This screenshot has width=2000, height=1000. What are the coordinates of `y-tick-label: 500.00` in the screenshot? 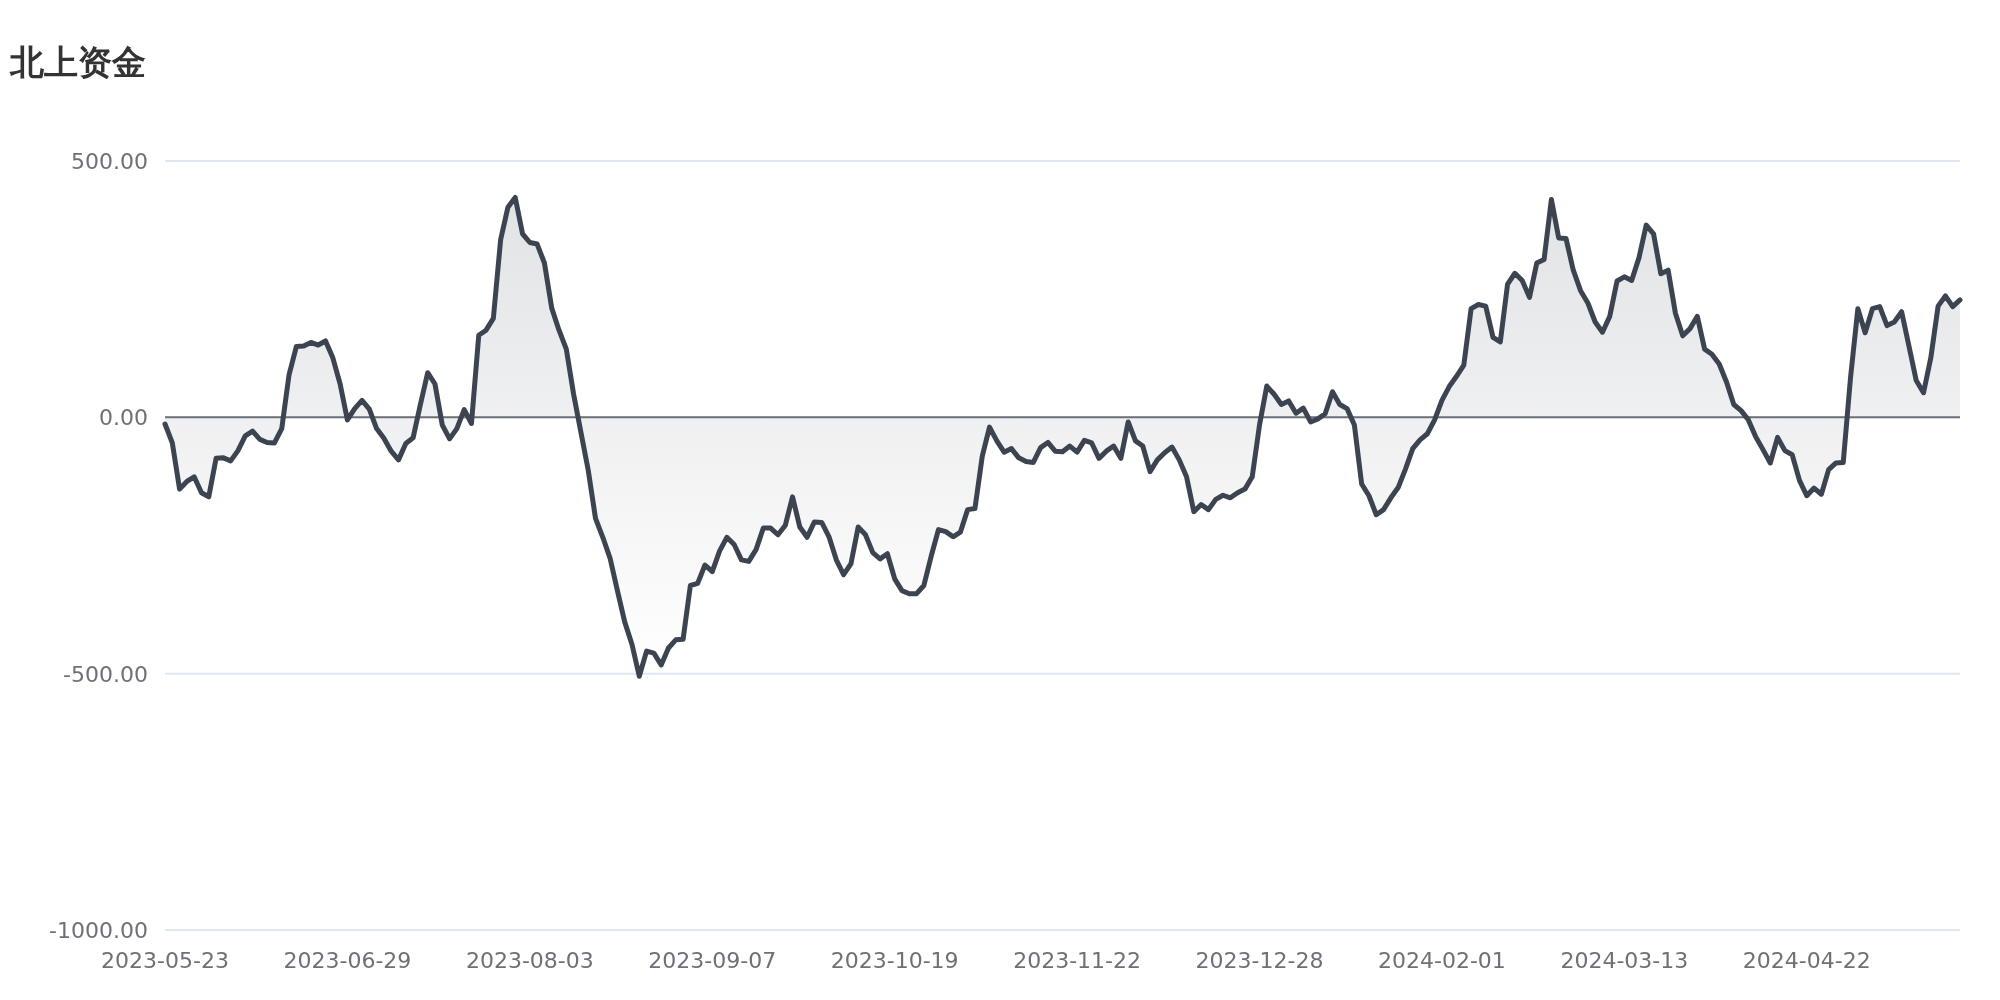 It's located at (109, 161).